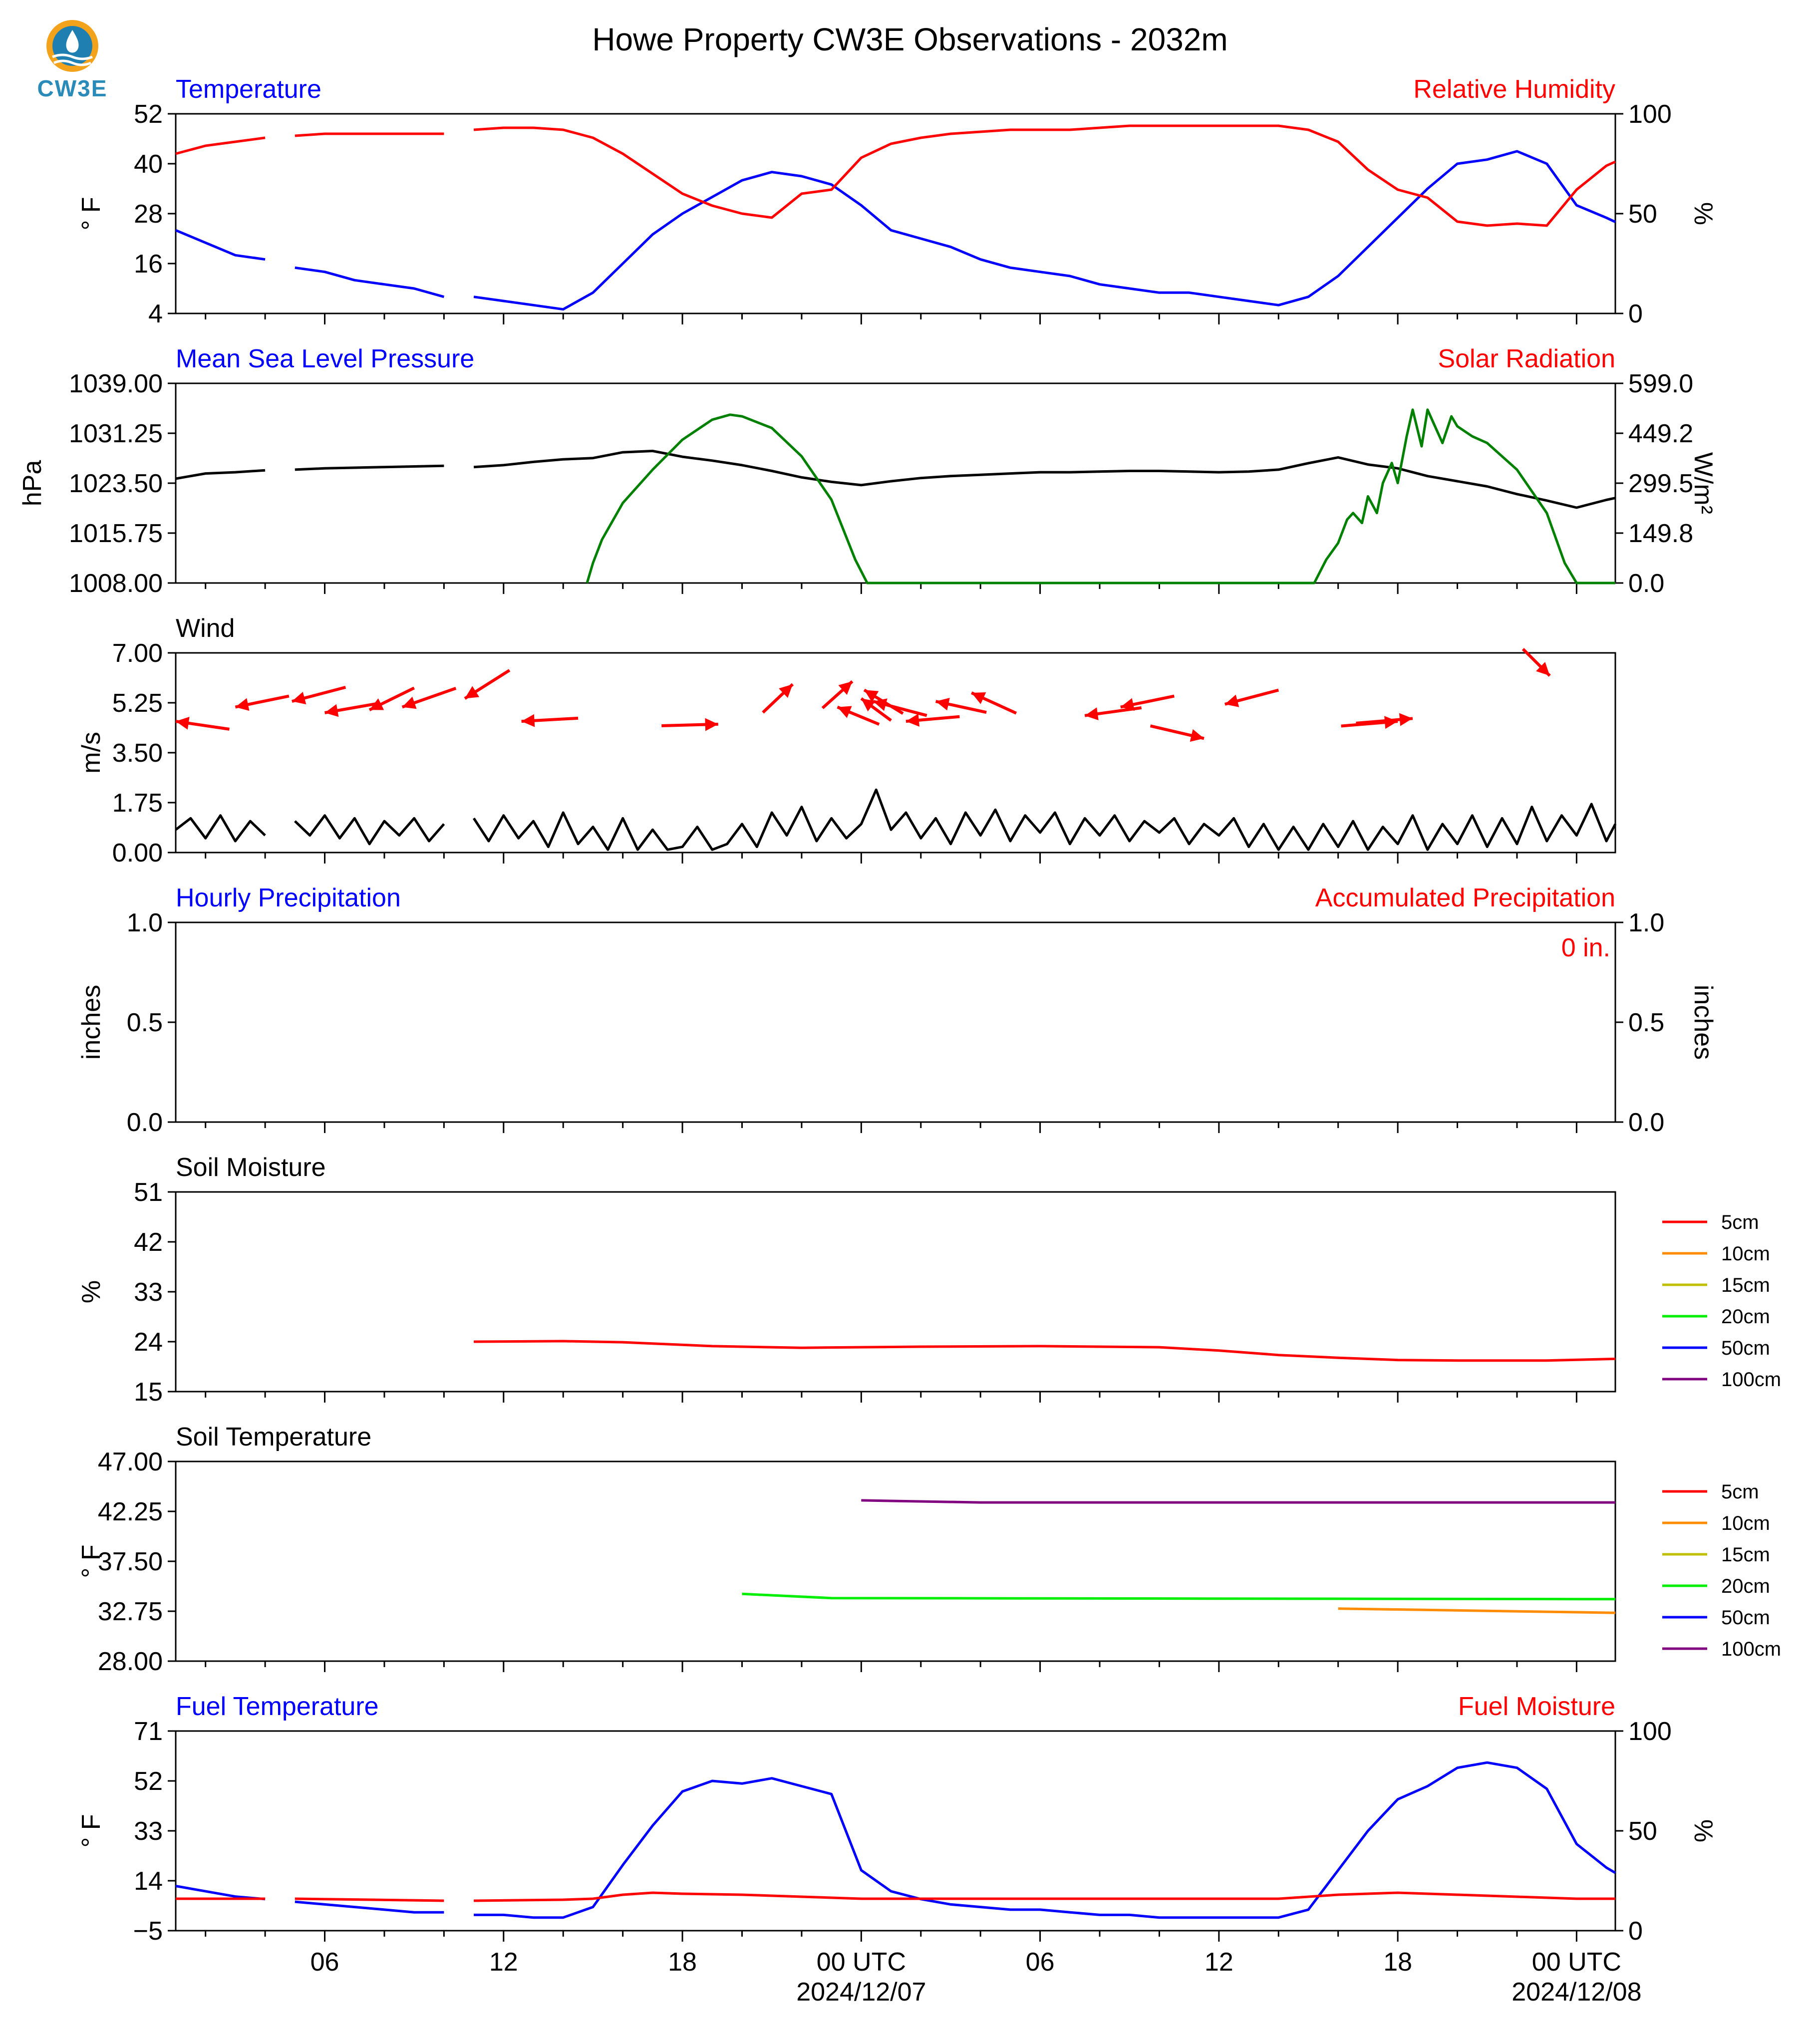  Describe the element at coordinates (1745, 1523) in the screenshot. I see `soil-temperature-legend-label-1: 10cm` at that location.